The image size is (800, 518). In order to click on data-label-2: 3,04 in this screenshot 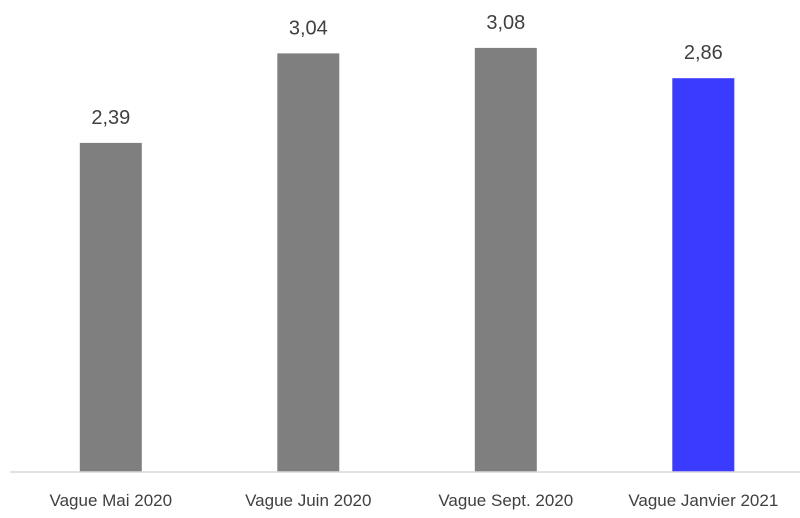, I will do `click(308, 28)`.